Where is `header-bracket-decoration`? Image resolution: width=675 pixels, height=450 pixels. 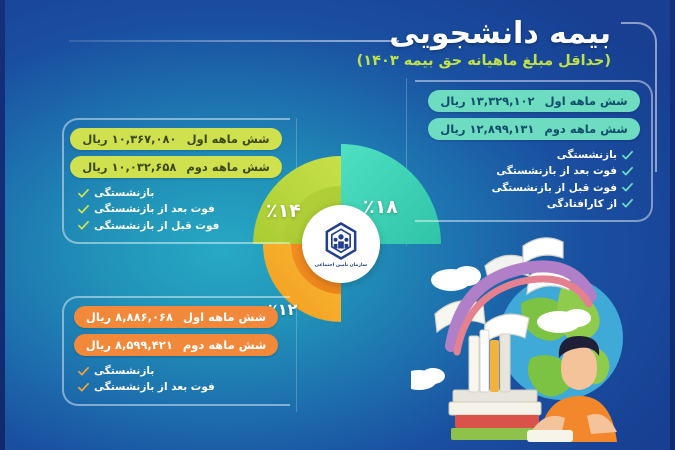
header-bracket-decoration is located at coordinates (639, 97).